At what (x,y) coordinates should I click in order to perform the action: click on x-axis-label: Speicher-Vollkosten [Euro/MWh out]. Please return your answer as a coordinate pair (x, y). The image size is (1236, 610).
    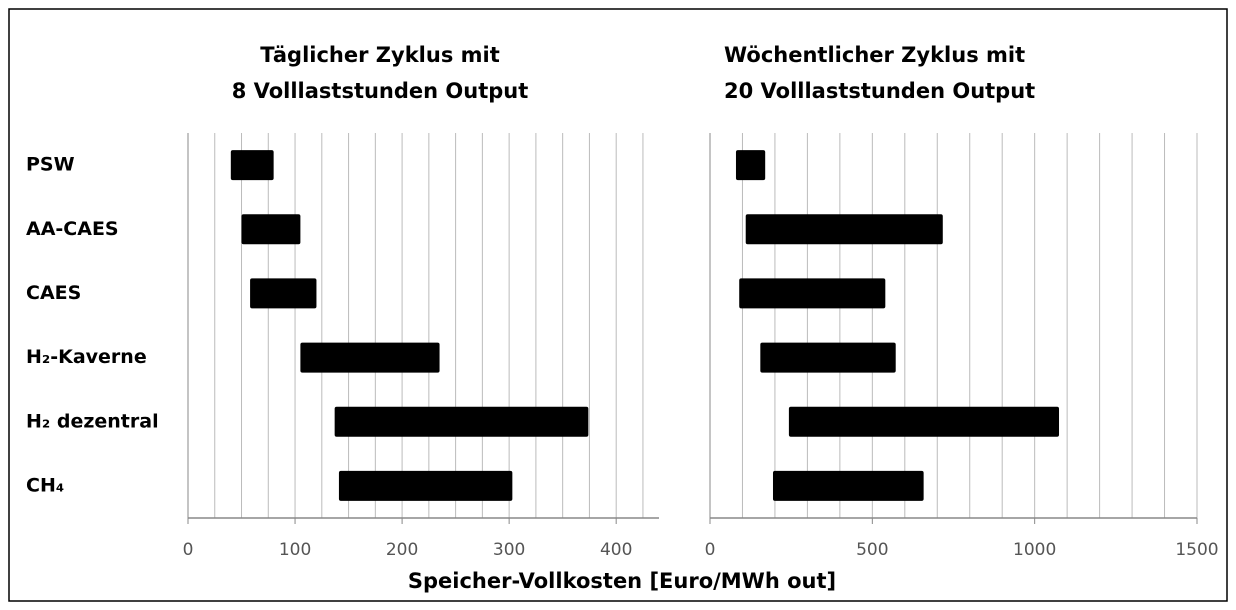
    Looking at the image, I should click on (622, 581).